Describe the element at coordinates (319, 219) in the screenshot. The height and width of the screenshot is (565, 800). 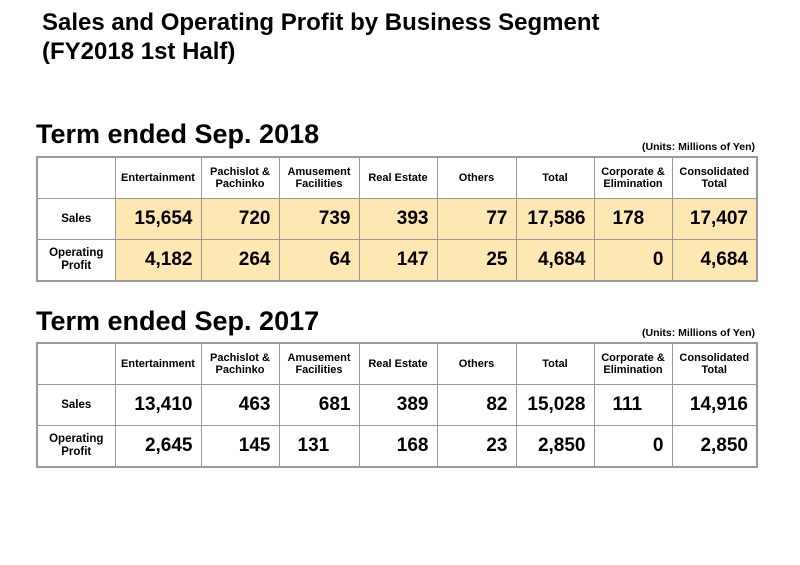
I see `sales-amusement-facilities: 739` at that location.